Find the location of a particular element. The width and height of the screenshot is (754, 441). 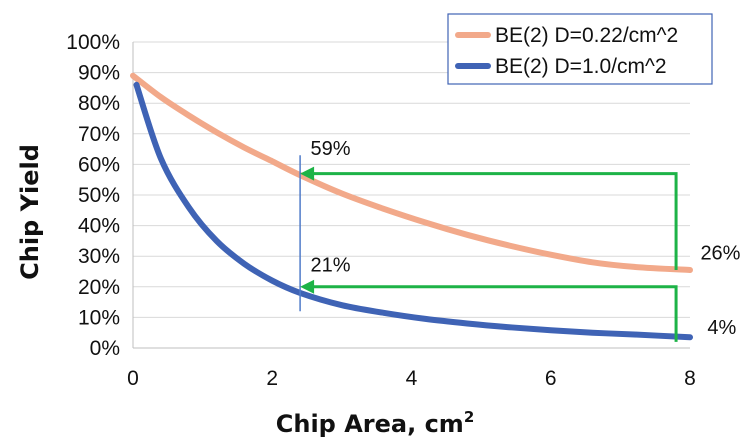

y-tick-label: 10% is located at coordinates (99, 317).